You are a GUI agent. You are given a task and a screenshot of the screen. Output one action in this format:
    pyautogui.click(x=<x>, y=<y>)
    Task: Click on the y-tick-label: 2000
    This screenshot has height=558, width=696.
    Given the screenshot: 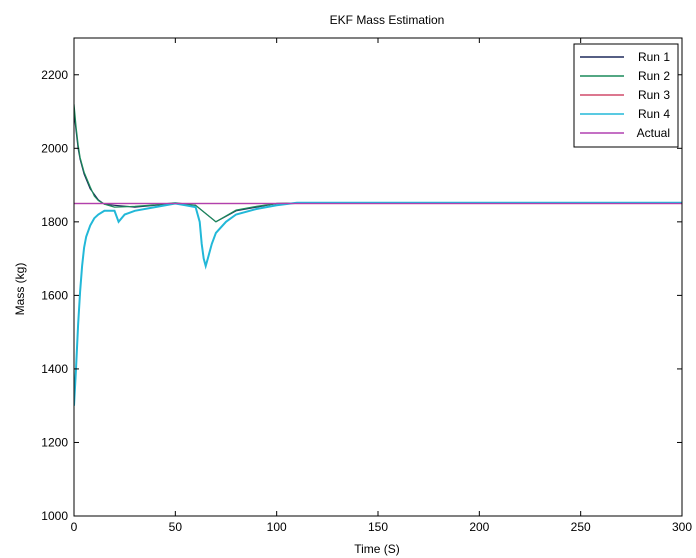 What is the action you would take?
    pyautogui.click(x=54, y=148)
    